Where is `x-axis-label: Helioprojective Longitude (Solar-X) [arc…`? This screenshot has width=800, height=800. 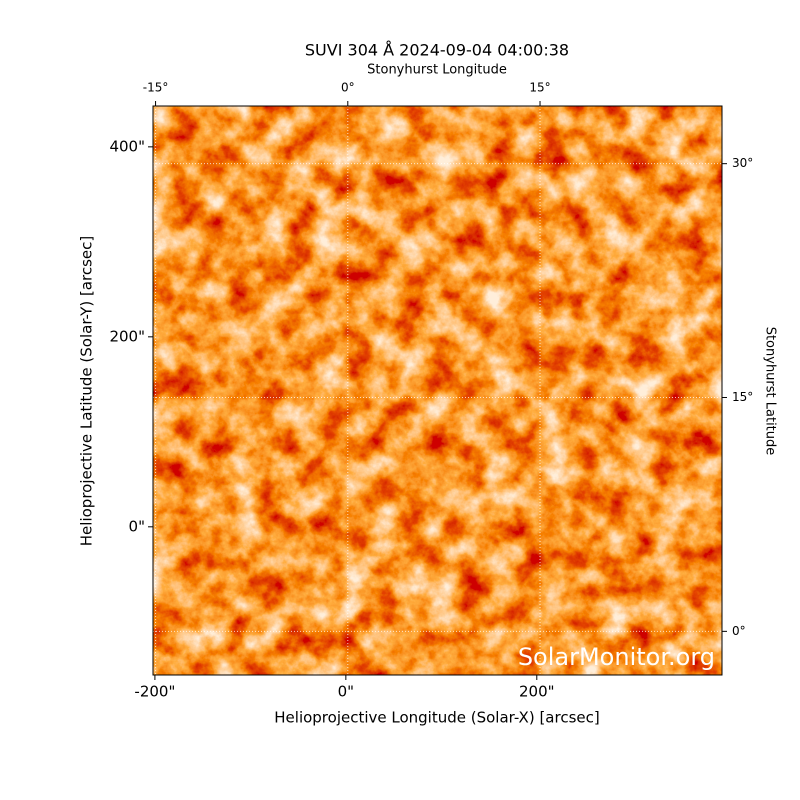 x-axis-label: Helioprojective Longitude (Solar-X) [arc… is located at coordinates (436, 718).